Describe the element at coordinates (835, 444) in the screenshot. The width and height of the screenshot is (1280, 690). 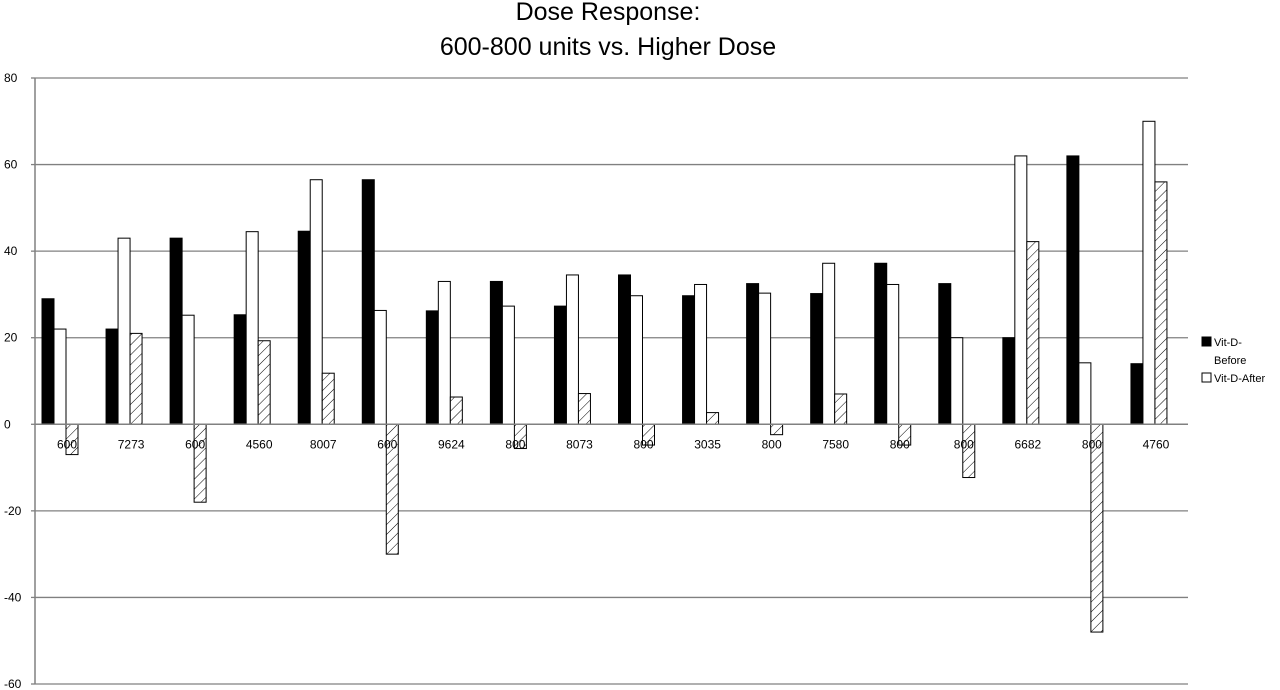
I see `x-category-label: 7580` at that location.